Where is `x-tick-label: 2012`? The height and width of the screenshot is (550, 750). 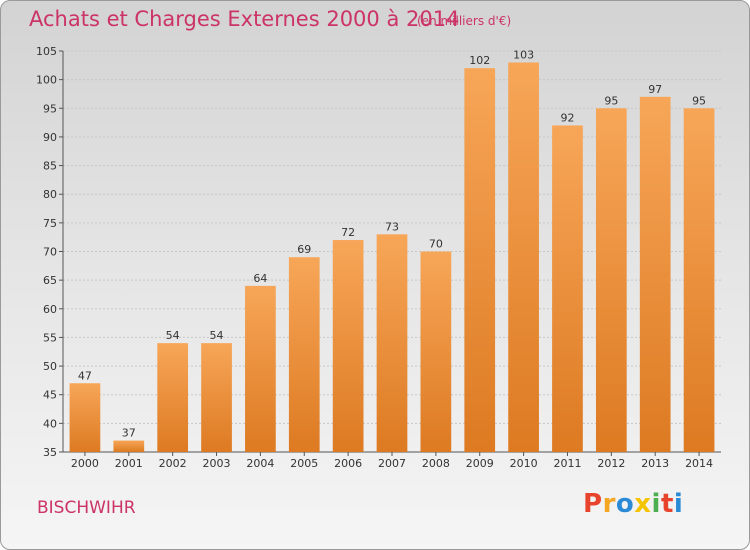
x-tick-label: 2012 is located at coordinates (611, 463).